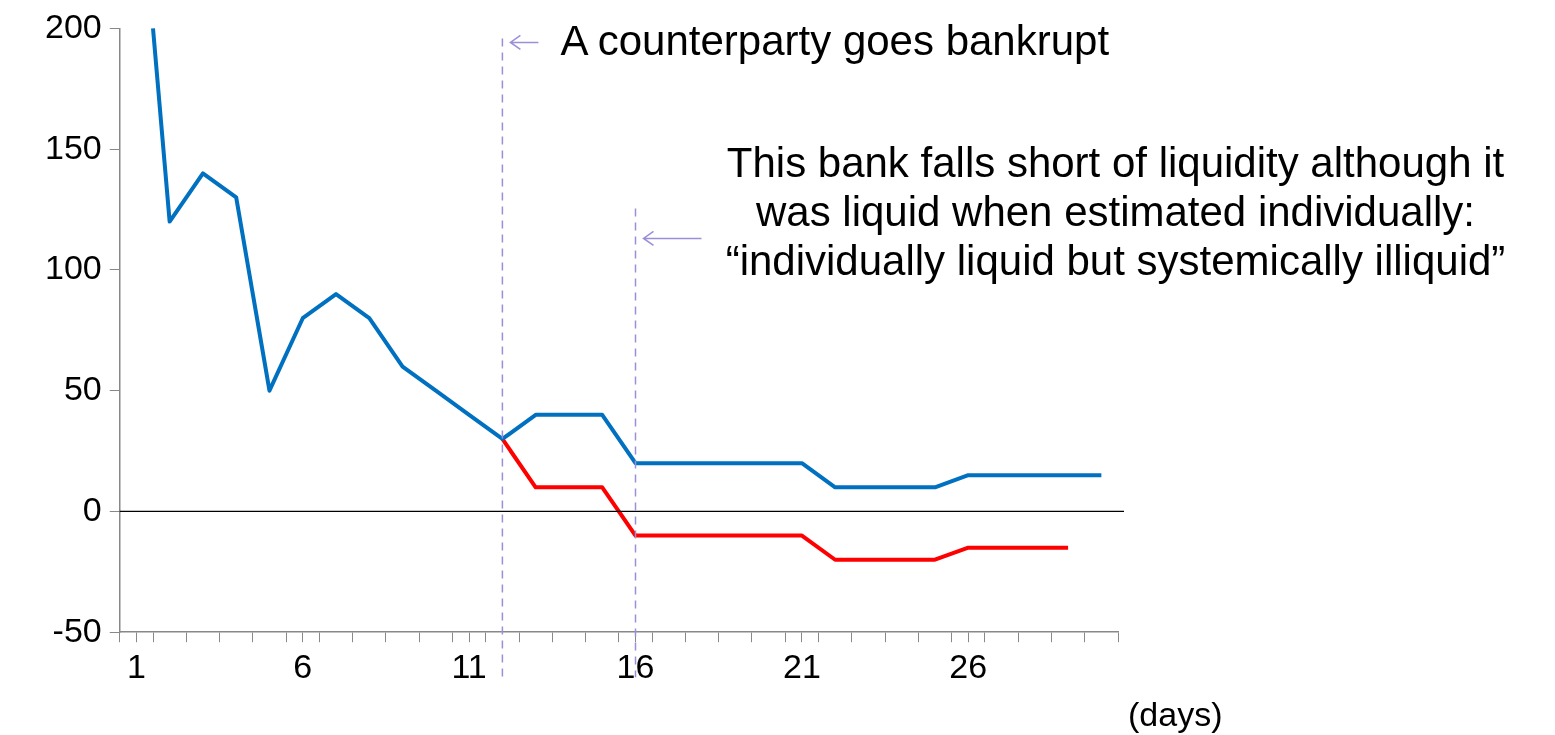 The width and height of the screenshot is (1555, 735). Describe the element at coordinates (801, 665) in the screenshot. I see `x-tick-label: 21` at that location.